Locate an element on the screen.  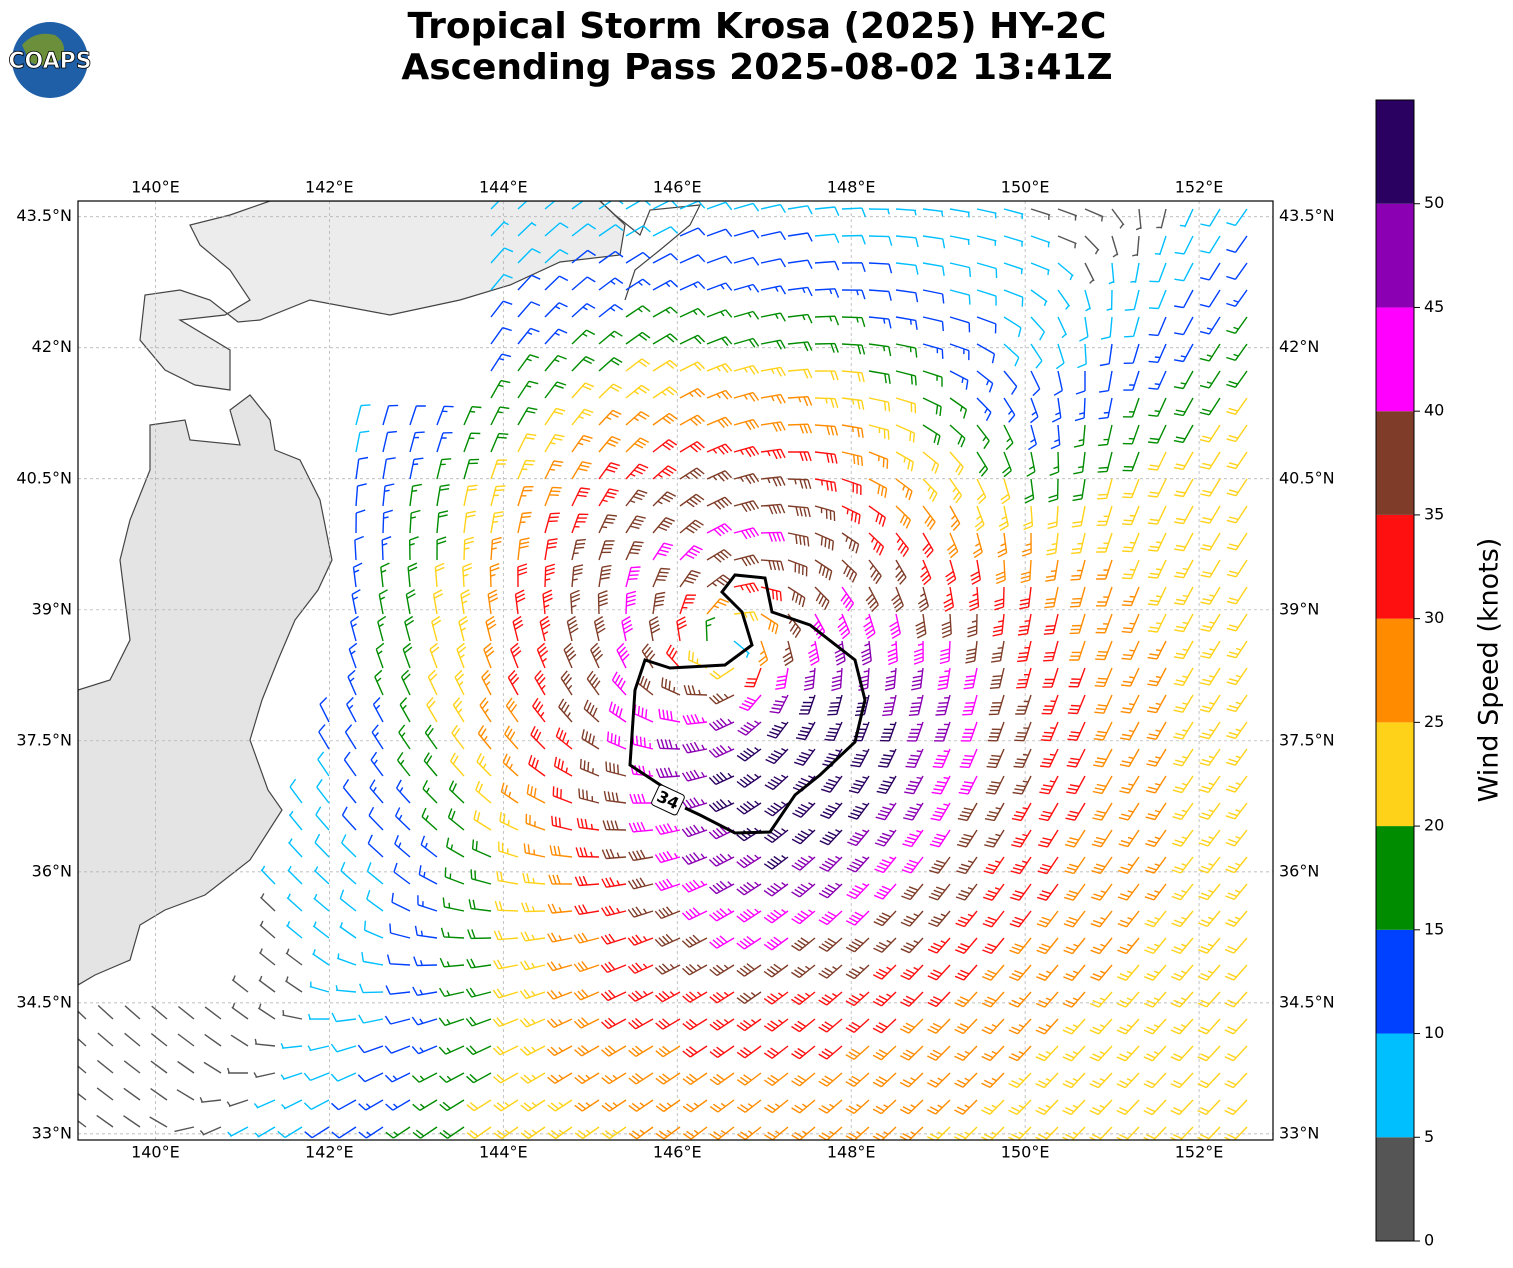
y-tick-label: 36°N is located at coordinates (1299, 870).